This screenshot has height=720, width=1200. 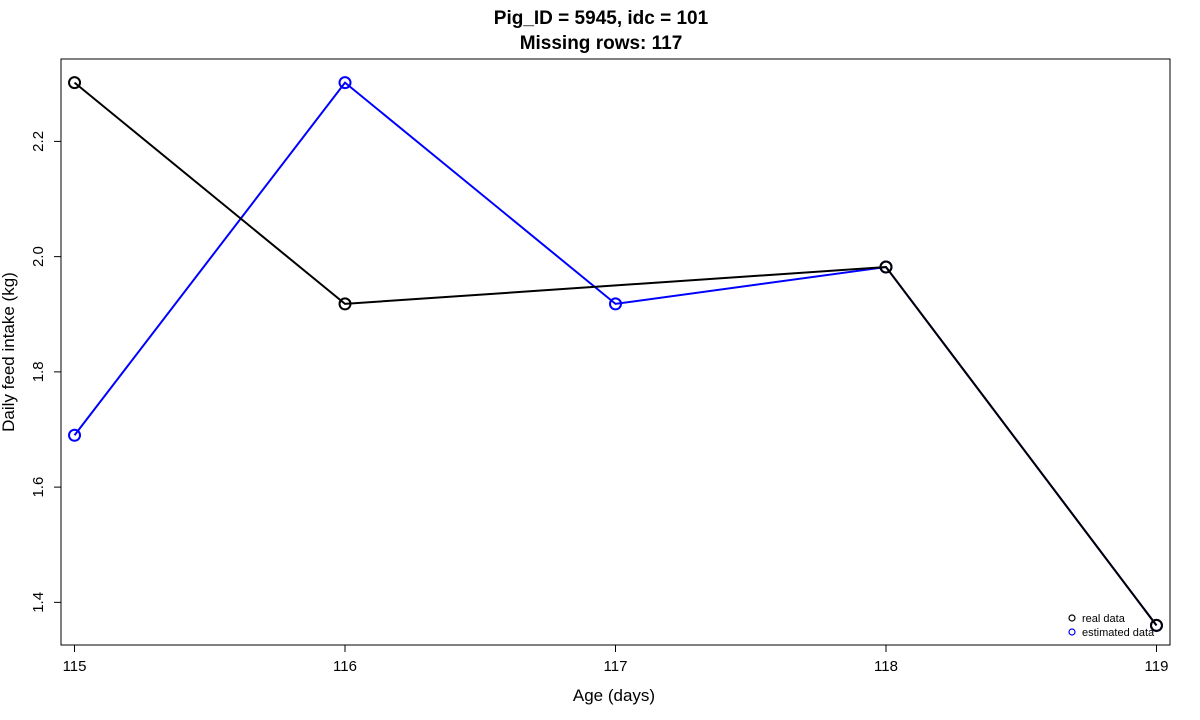 I want to click on y-tick-label: 1.4, so click(x=38, y=602).